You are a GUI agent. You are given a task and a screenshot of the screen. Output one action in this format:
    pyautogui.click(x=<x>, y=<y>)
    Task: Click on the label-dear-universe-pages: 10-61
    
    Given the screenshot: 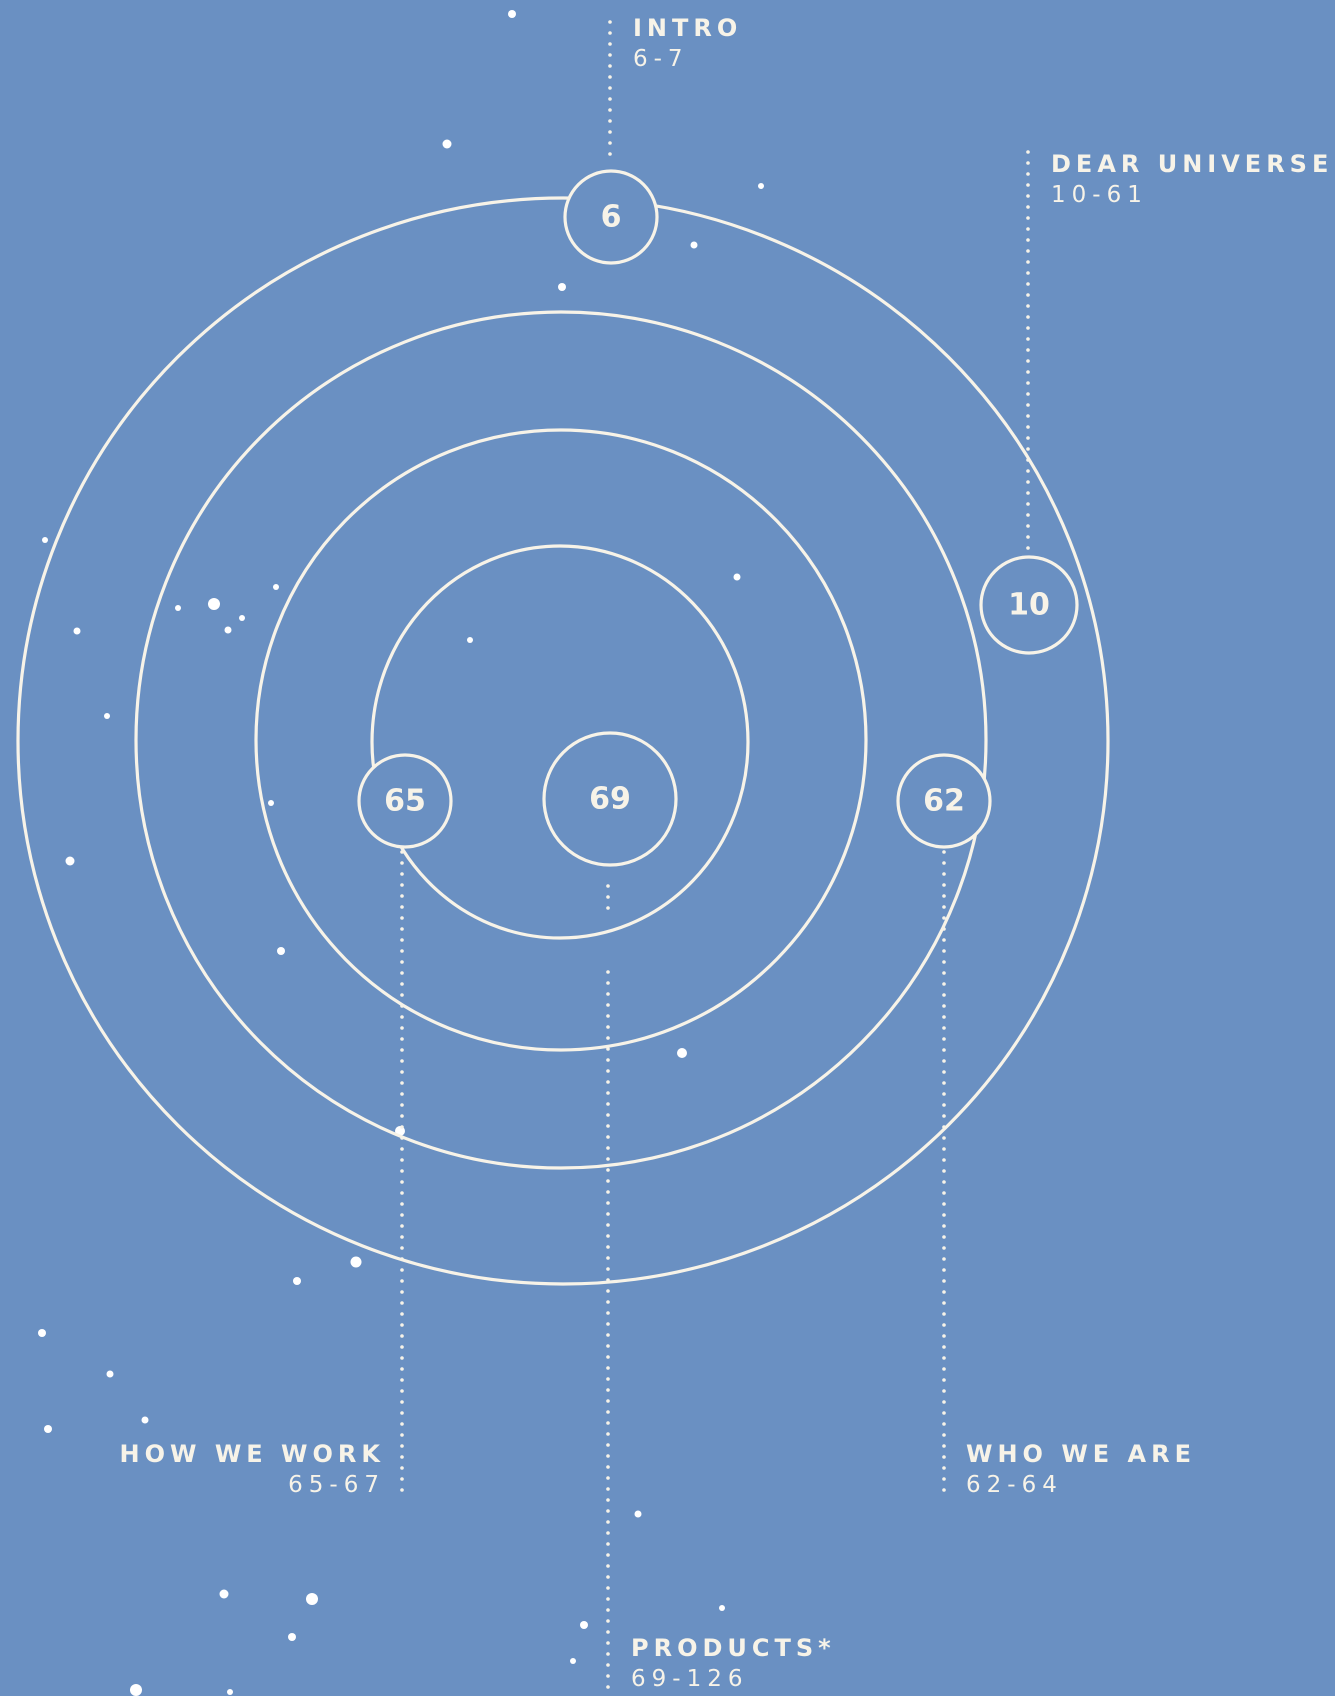 What is the action you would take?
    pyautogui.click(x=1099, y=195)
    